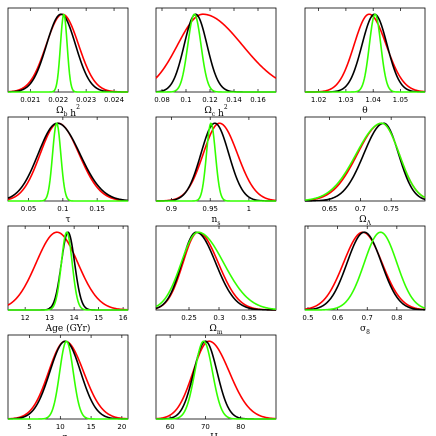 This screenshot has width=436, height=436. I want to click on panel-9: 5 10 15 20 zre, so click(68, 385).